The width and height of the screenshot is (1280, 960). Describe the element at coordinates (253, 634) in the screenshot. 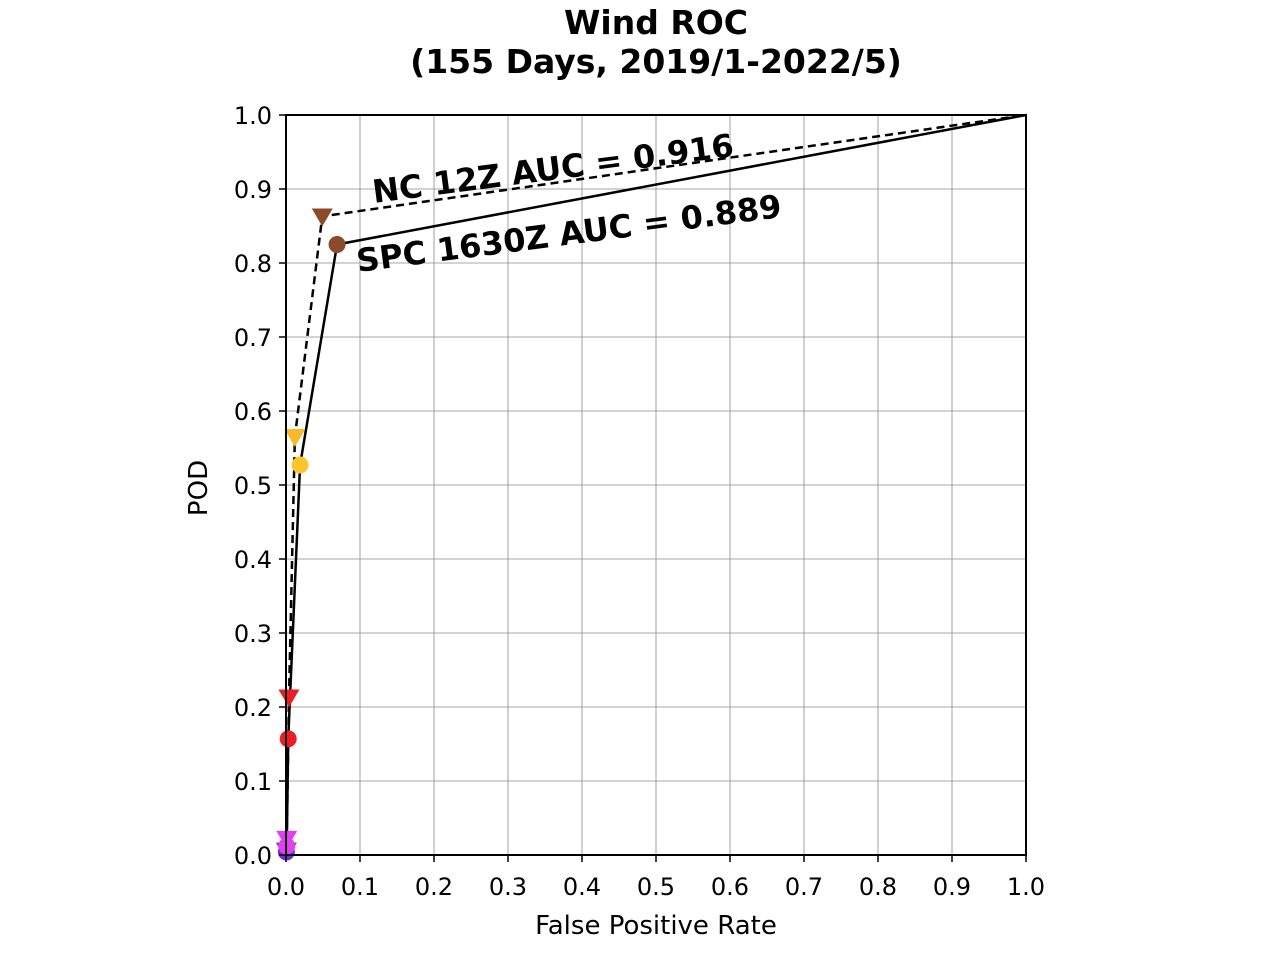

I see `y-tick-label: 0.3` at that location.